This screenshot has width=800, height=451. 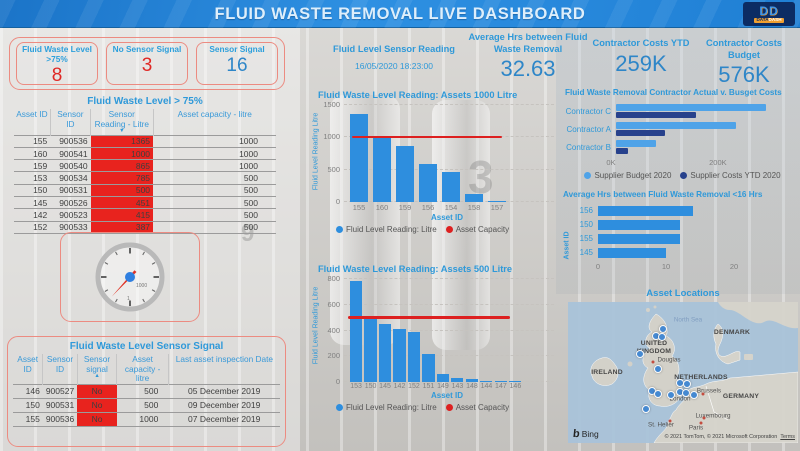 I want to click on table-row: 146 900527 No 500 05 December 2019, so click(x=146, y=391).